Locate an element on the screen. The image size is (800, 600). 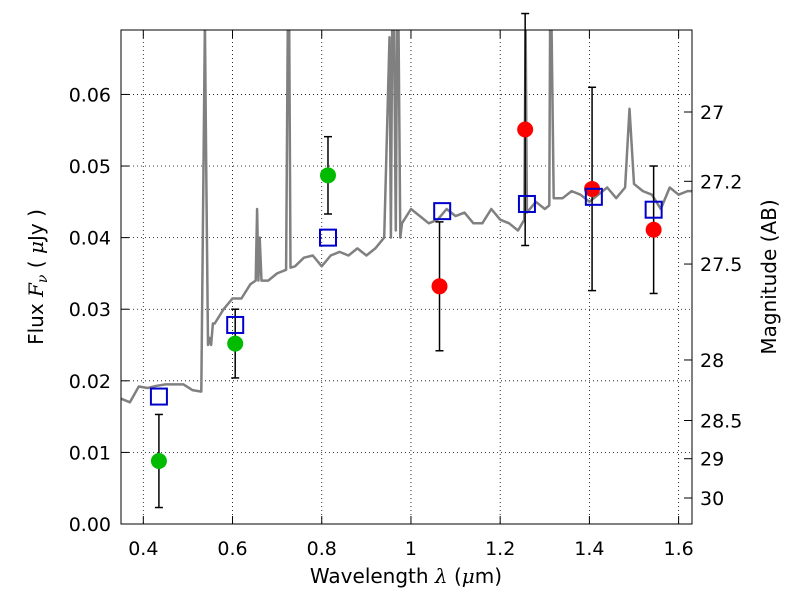
y-tick-label: 0.04 is located at coordinates (90, 239).